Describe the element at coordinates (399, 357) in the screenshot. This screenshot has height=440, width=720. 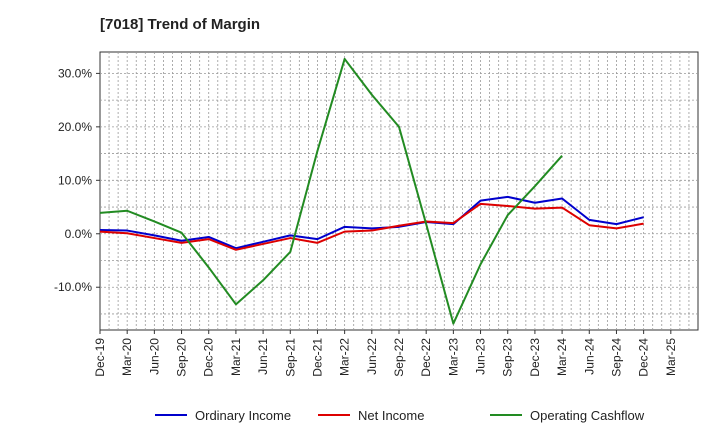
I see `x-tick-label: Sep-22` at that location.